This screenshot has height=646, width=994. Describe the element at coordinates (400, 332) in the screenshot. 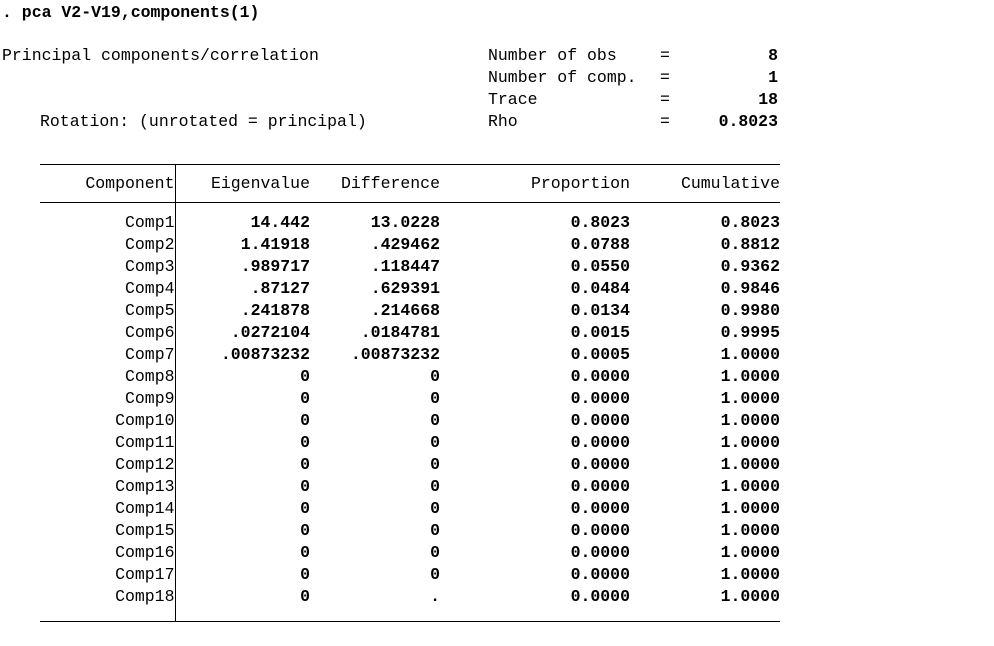

I see `difference-cell: .0184781` at that location.